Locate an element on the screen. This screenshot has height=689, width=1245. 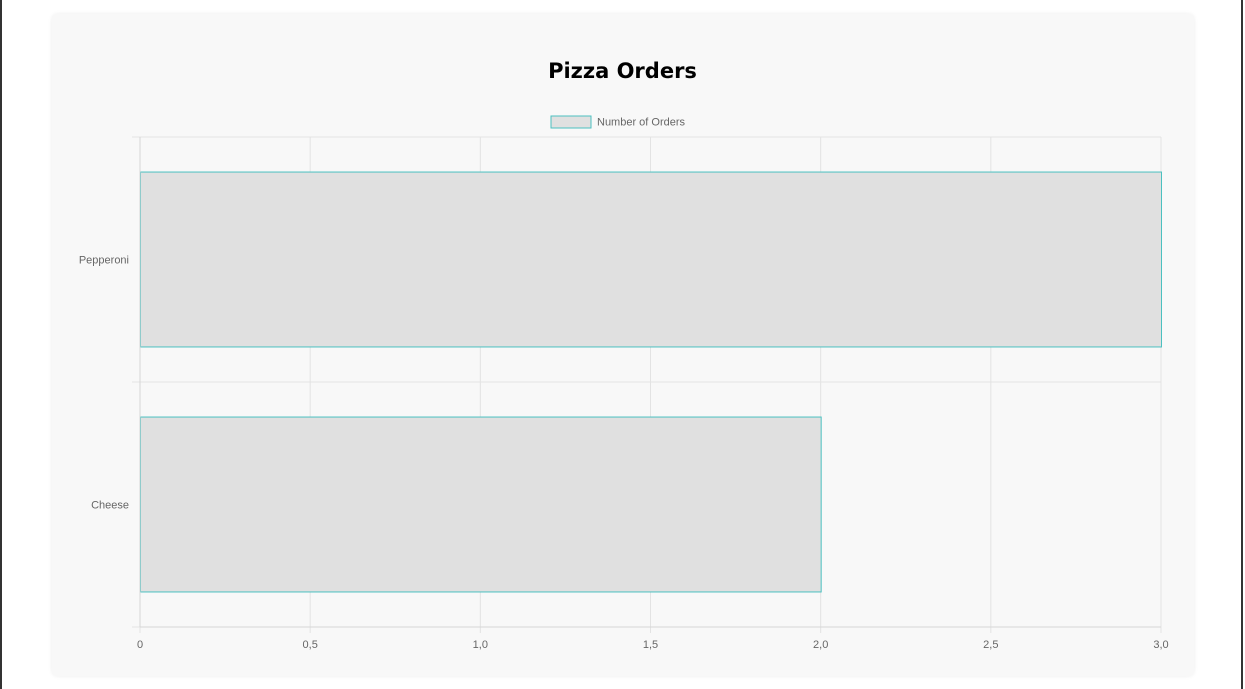
legend-swatch is located at coordinates (571, 122).